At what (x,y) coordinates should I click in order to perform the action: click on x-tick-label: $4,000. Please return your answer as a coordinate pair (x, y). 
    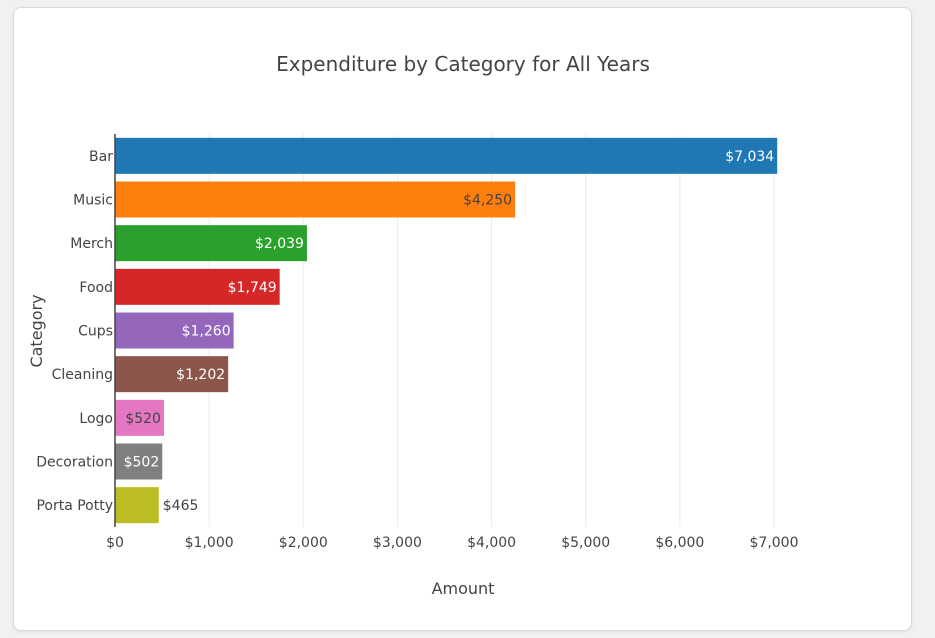
    Looking at the image, I should click on (491, 543).